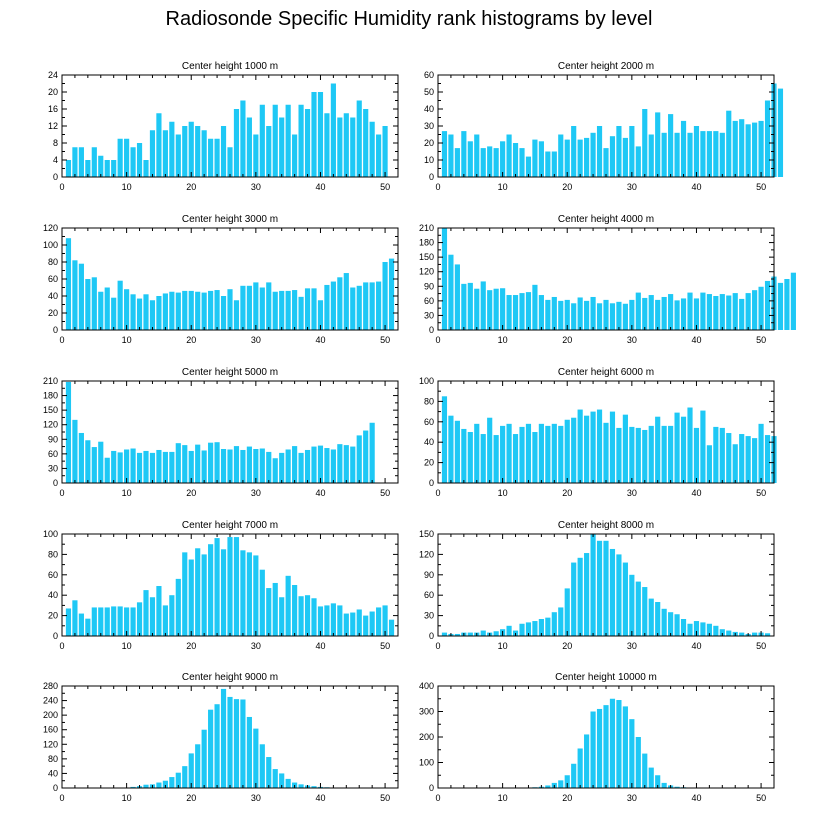  Describe the element at coordinates (761, 340) in the screenshot. I see `x-tick-label: 50` at that location.